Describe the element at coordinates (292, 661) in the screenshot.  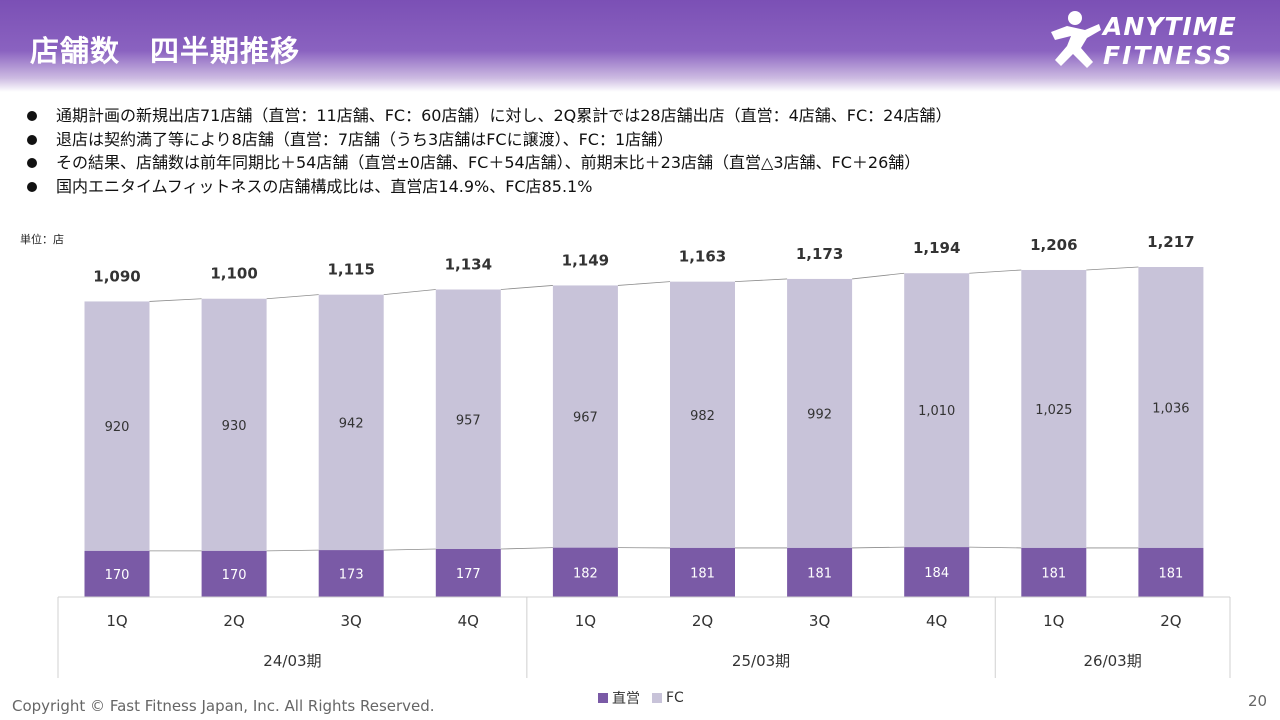
I see `group-label: 24/03期` at that location.